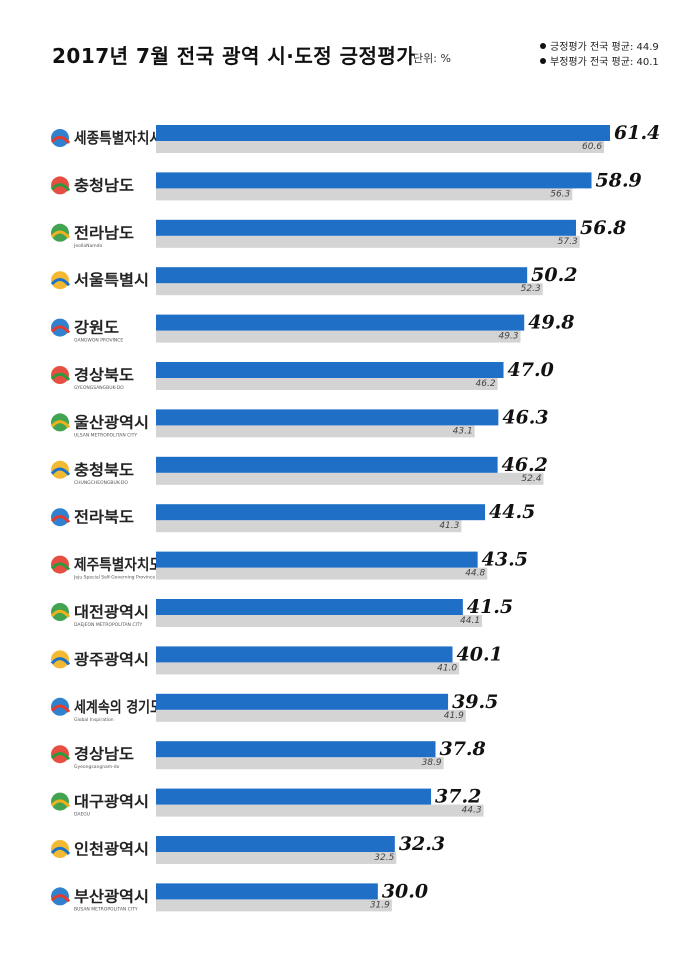 This screenshot has height=955, width=695. I want to click on chart-row: 충청남도 56.3 58.9, so click(346, 185).